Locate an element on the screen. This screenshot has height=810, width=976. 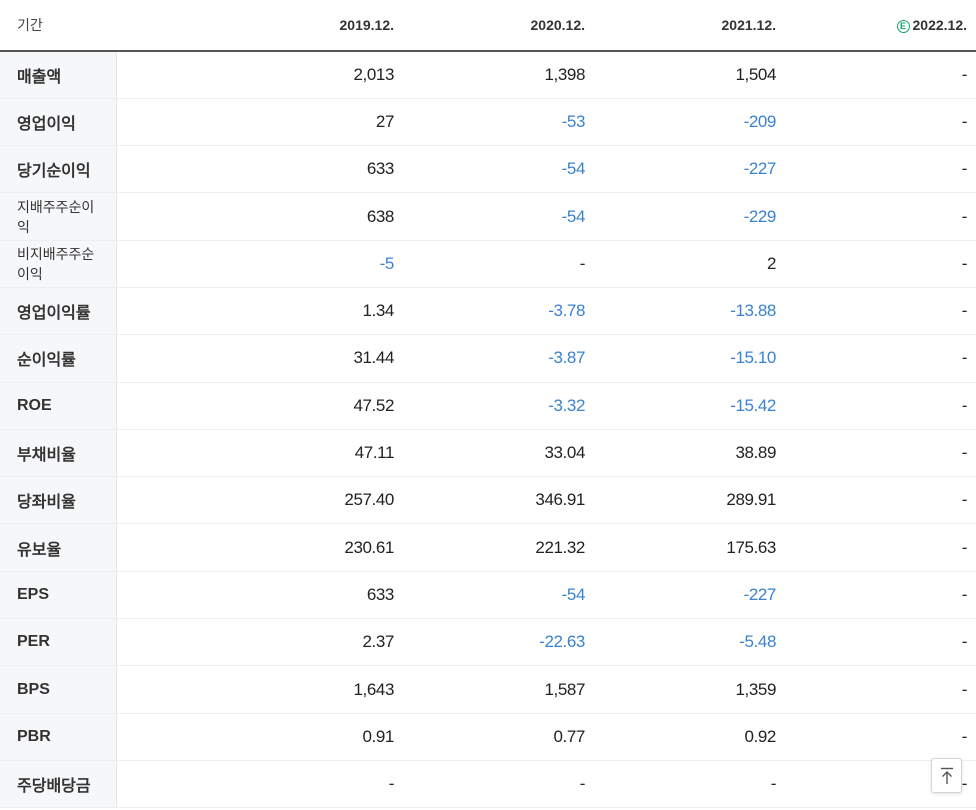
value-cell: 175.63 is located at coordinates (689, 547).